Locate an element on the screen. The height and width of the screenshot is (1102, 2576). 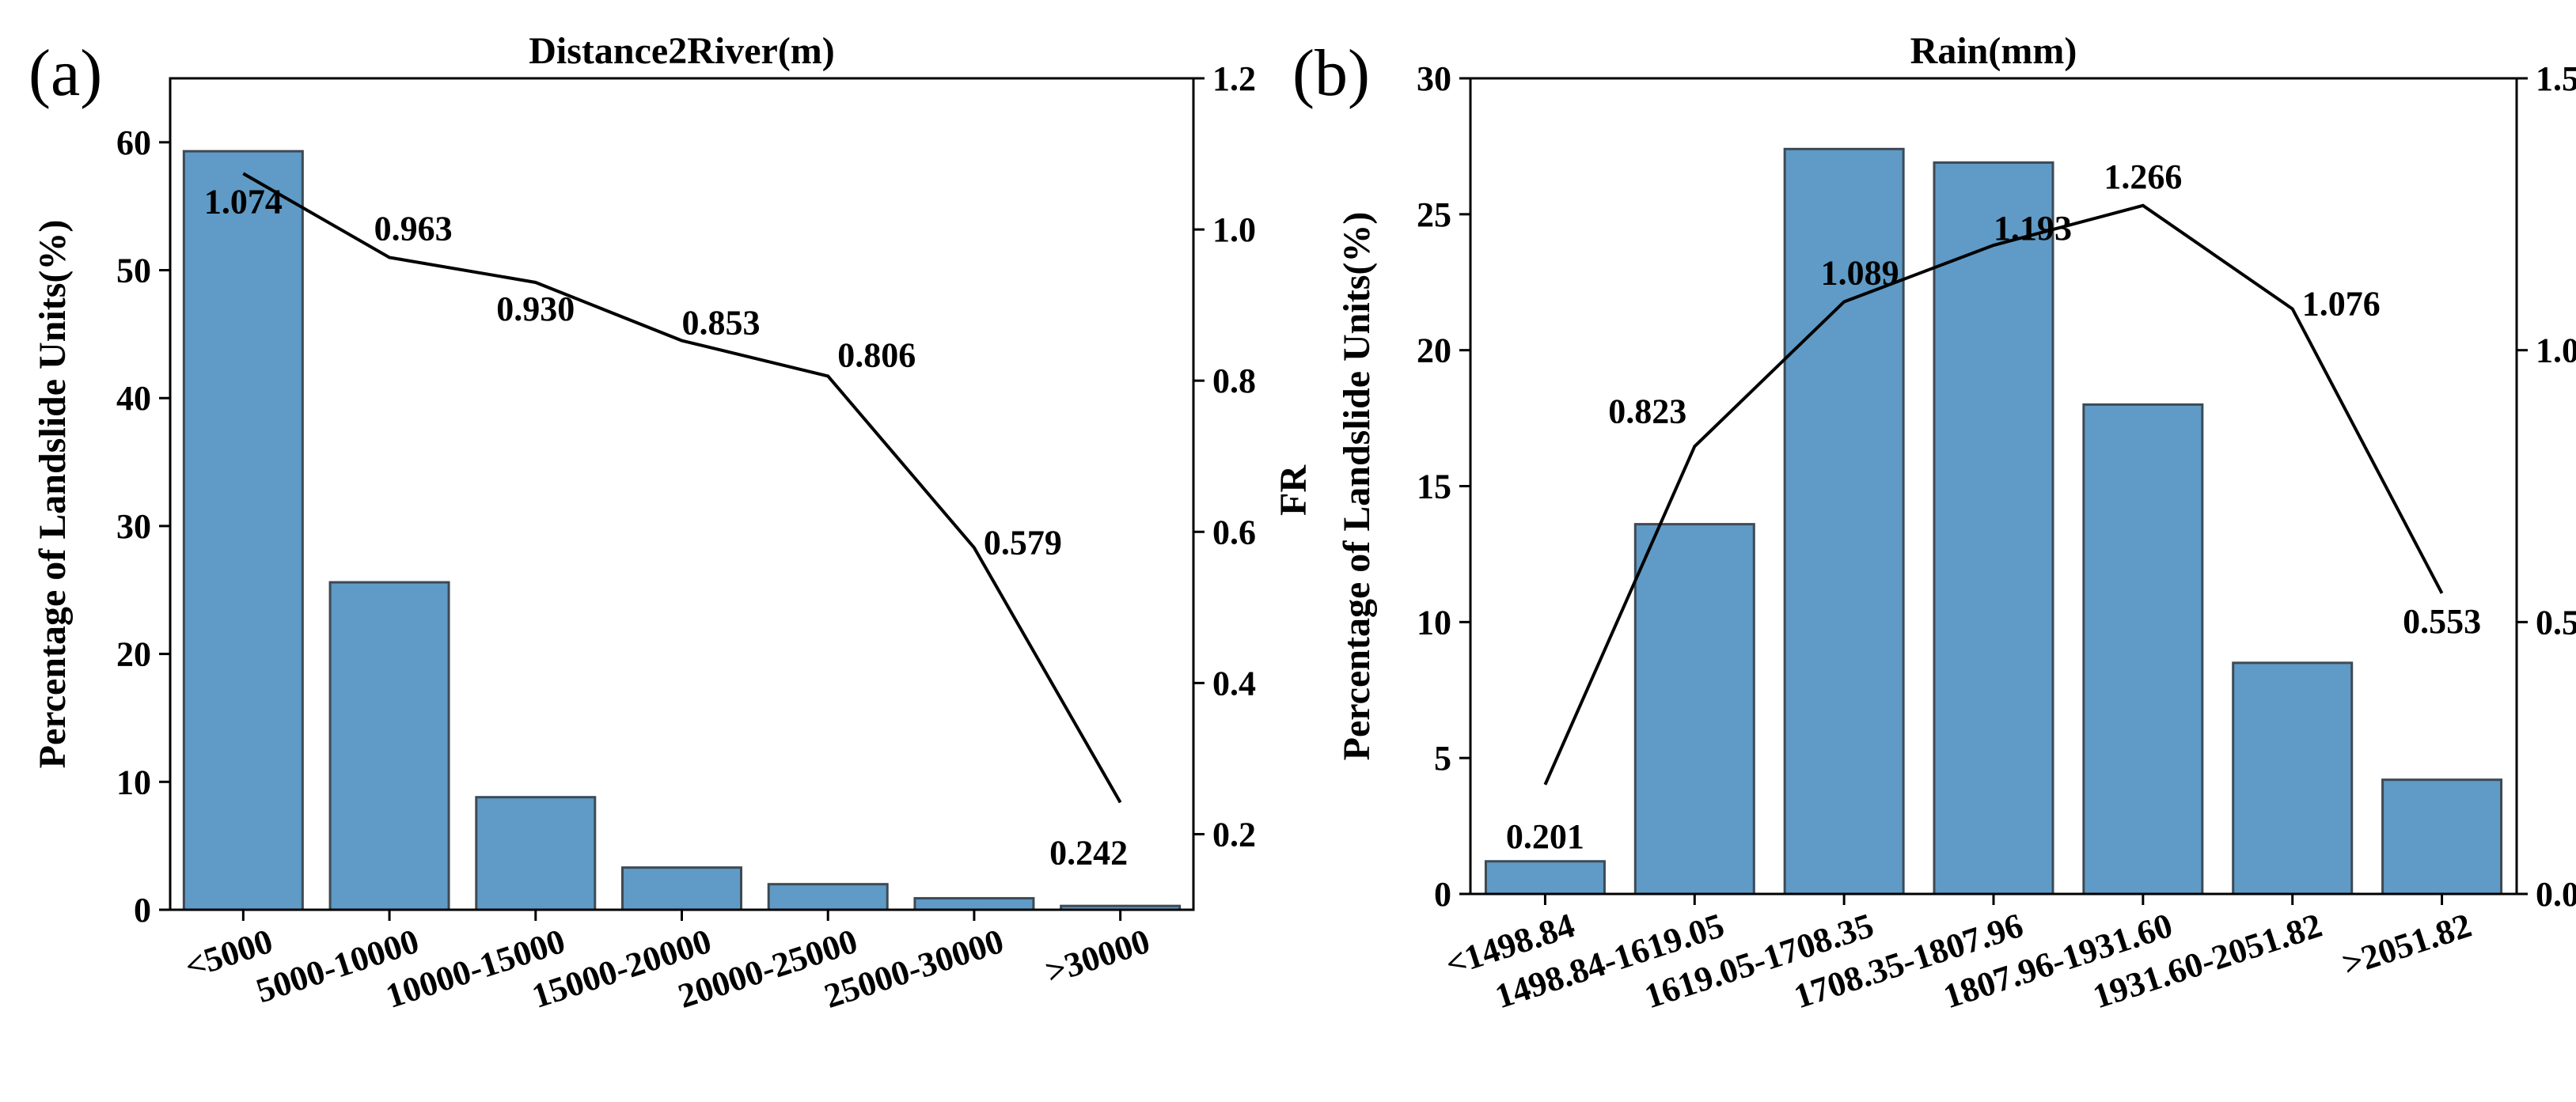
fr-label-0: 0.201 is located at coordinates (1545, 836).